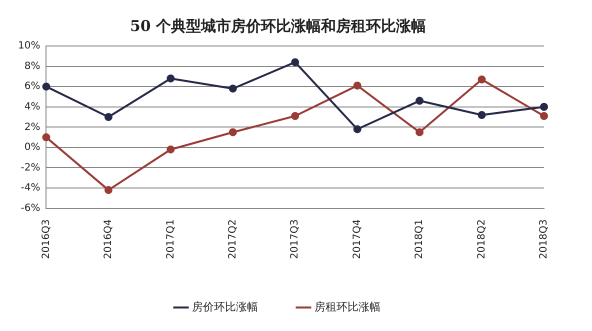  Describe the element at coordinates (225, 307) in the screenshot. I see `legend-label: 房价环比涨幅` at that location.